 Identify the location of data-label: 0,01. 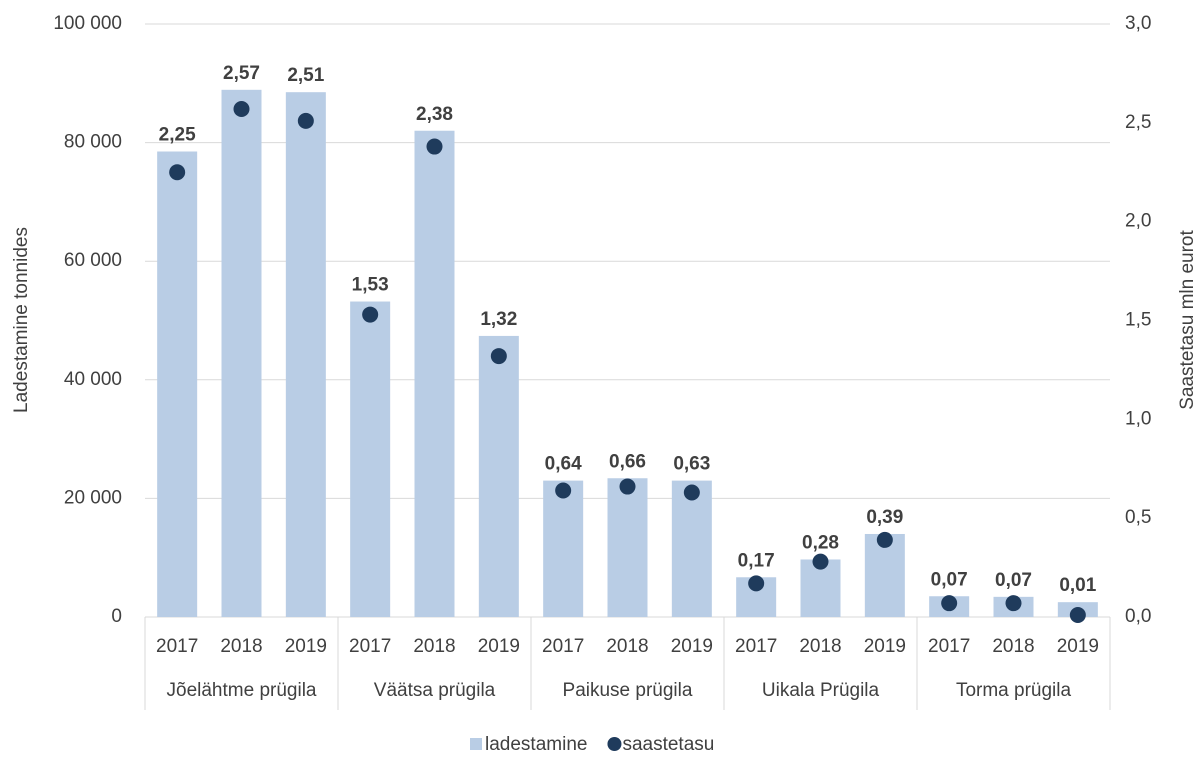
(1077, 585).